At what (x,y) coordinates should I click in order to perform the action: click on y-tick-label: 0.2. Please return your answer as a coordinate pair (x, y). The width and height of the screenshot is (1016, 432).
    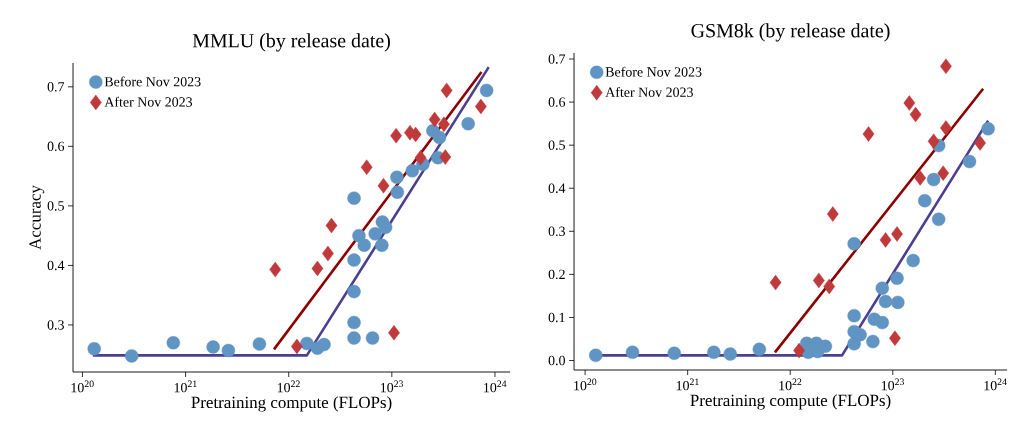
    Looking at the image, I should click on (556, 274).